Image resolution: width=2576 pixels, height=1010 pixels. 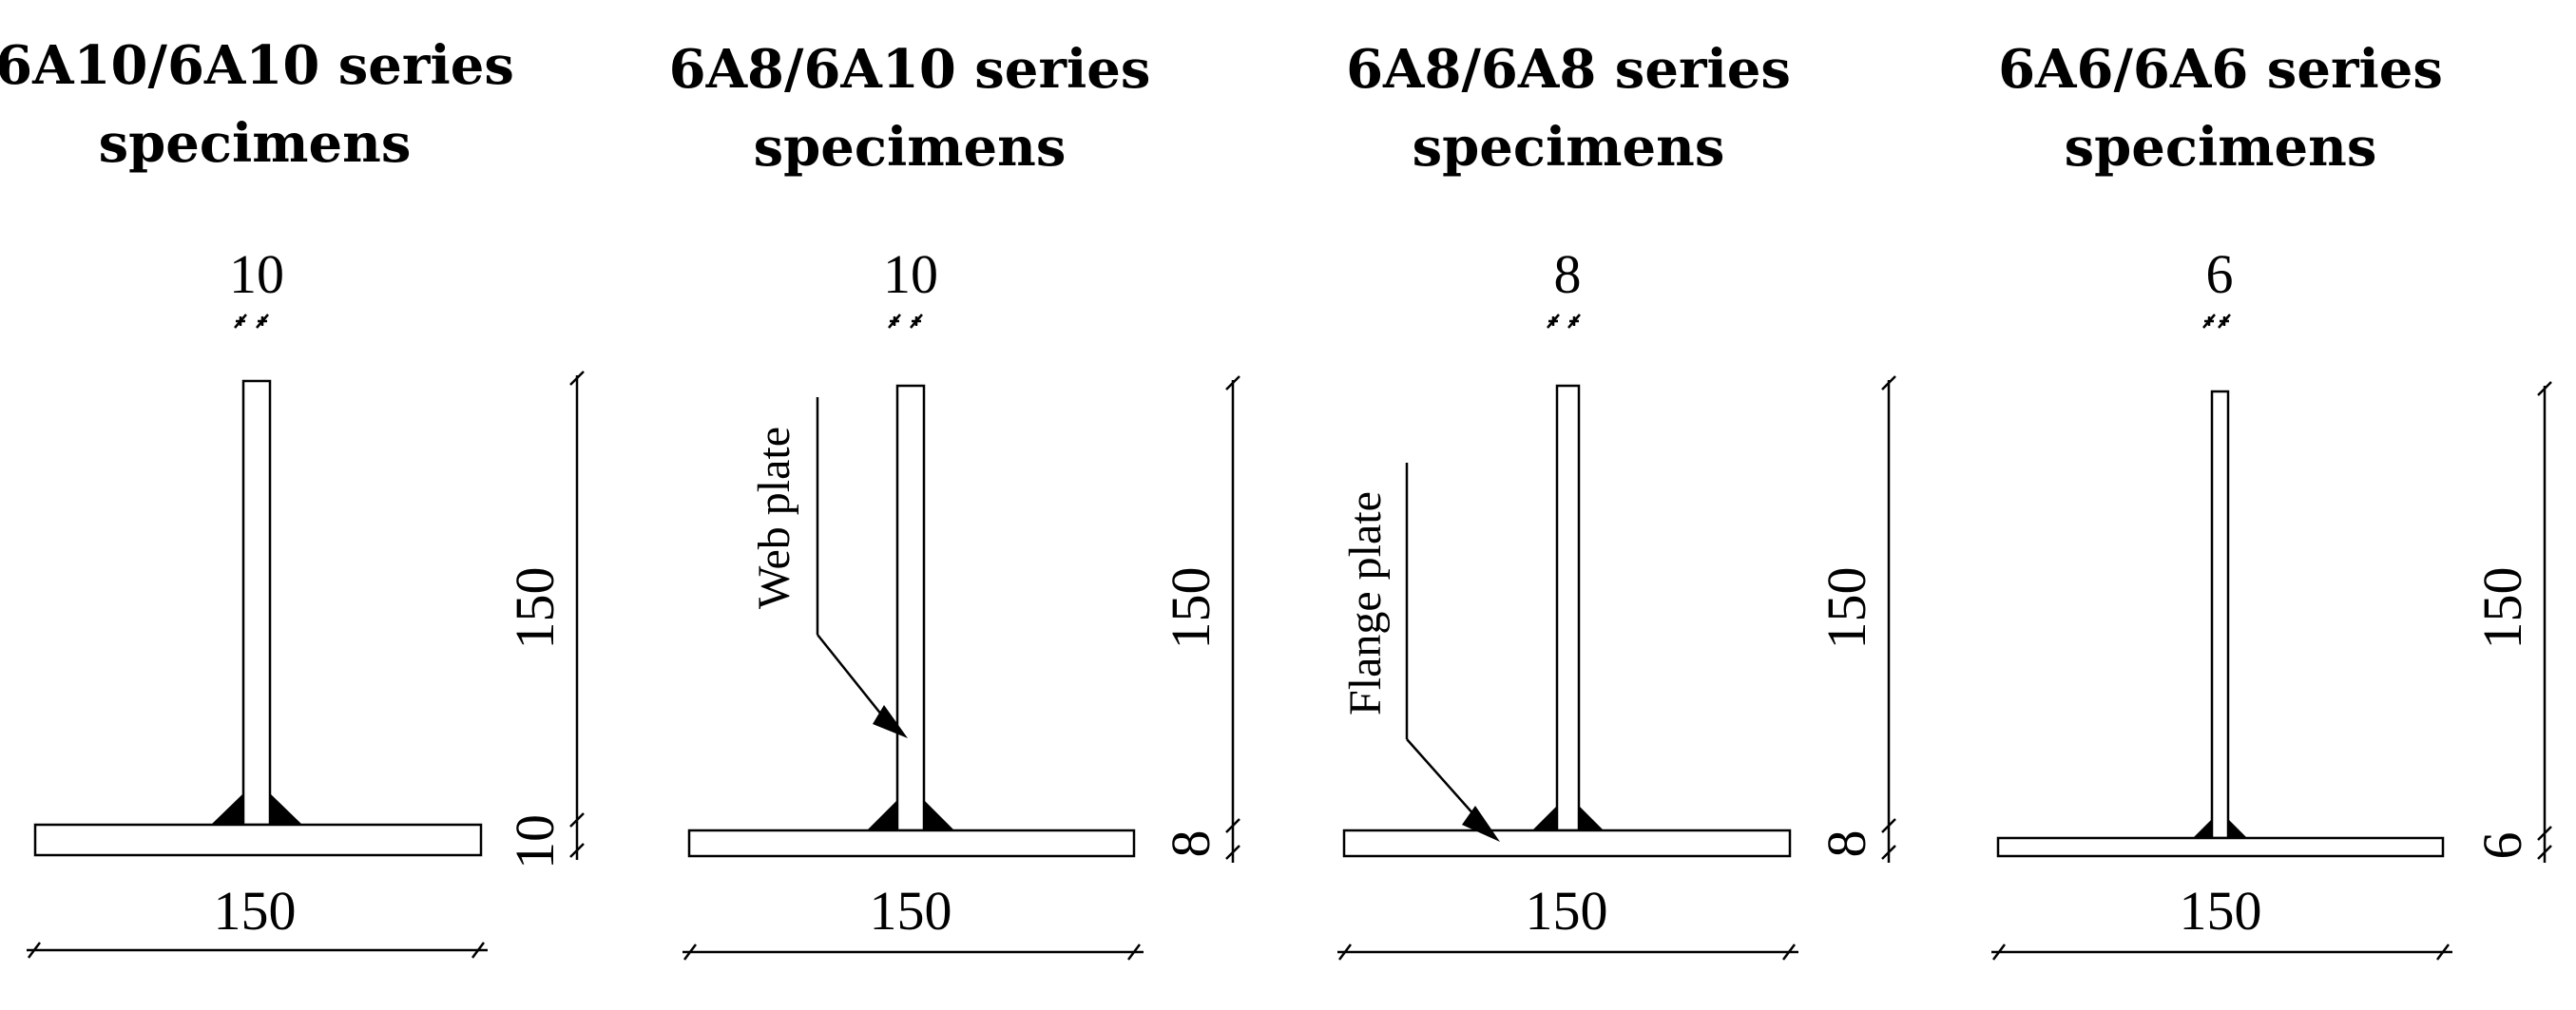 What do you see at coordinates (862, 567) in the screenshot?
I see `web-plate-leader` at bounding box center [862, 567].